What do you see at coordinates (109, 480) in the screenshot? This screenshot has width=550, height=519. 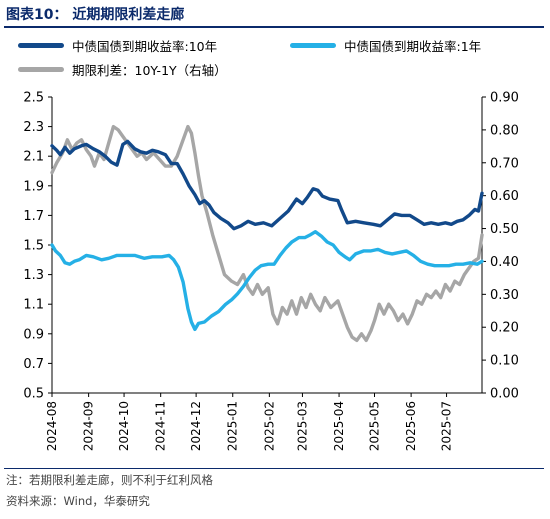 I see `chart-note: 注：若期限利差走廊，则不利于红利风格` at bounding box center [109, 480].